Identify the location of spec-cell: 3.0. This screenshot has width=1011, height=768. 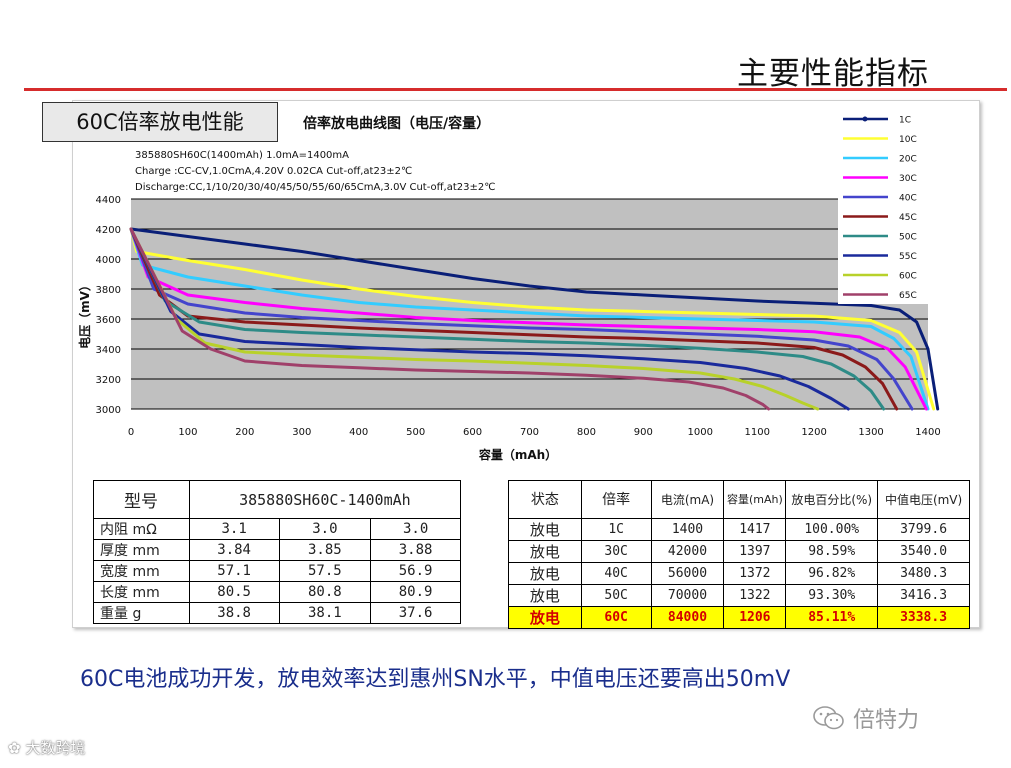
(325, 529).